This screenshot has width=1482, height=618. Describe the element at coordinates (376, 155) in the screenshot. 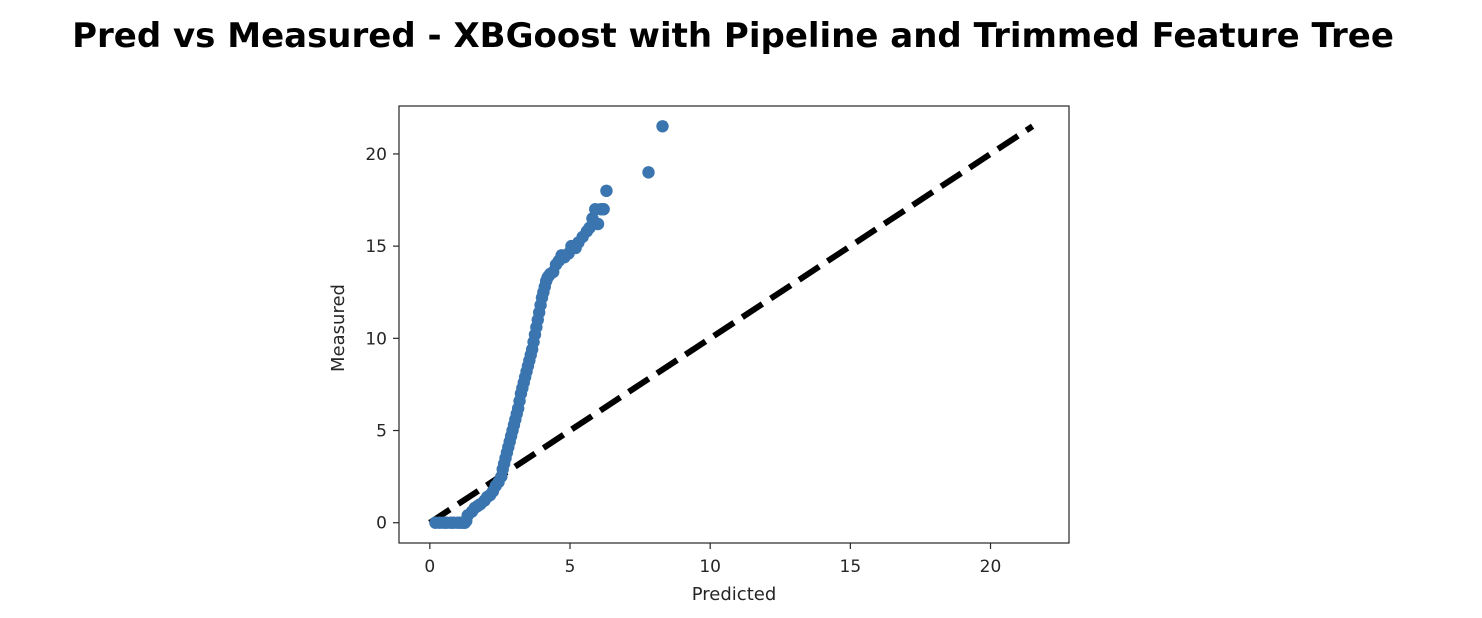

I see `y-tick-label: 20` at that location.